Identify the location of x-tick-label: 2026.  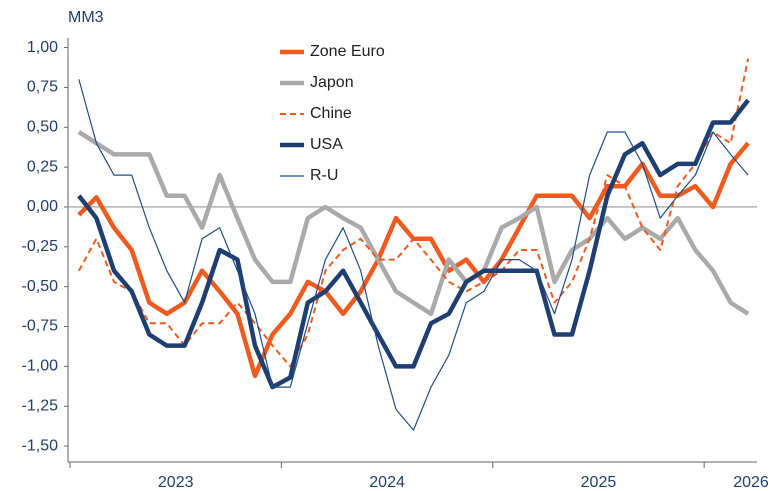
(751, 482).